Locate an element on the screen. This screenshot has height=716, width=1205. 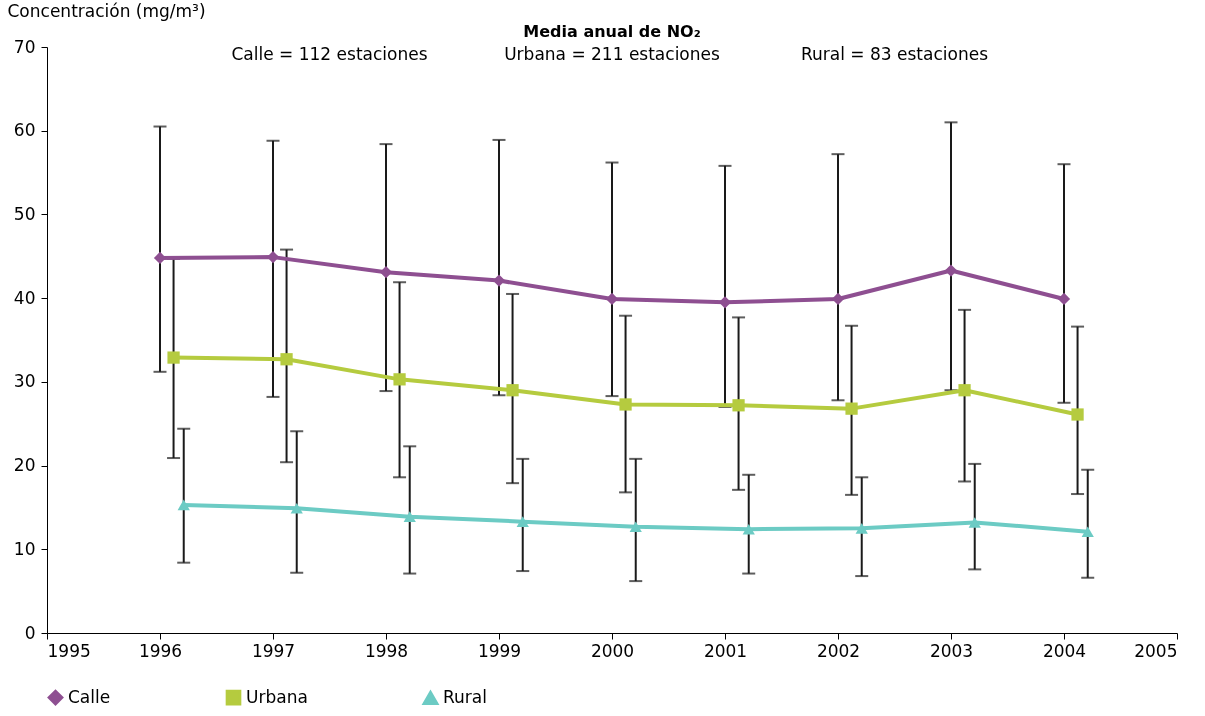
legend-label: Urbana is located at coordinates (277, 696).